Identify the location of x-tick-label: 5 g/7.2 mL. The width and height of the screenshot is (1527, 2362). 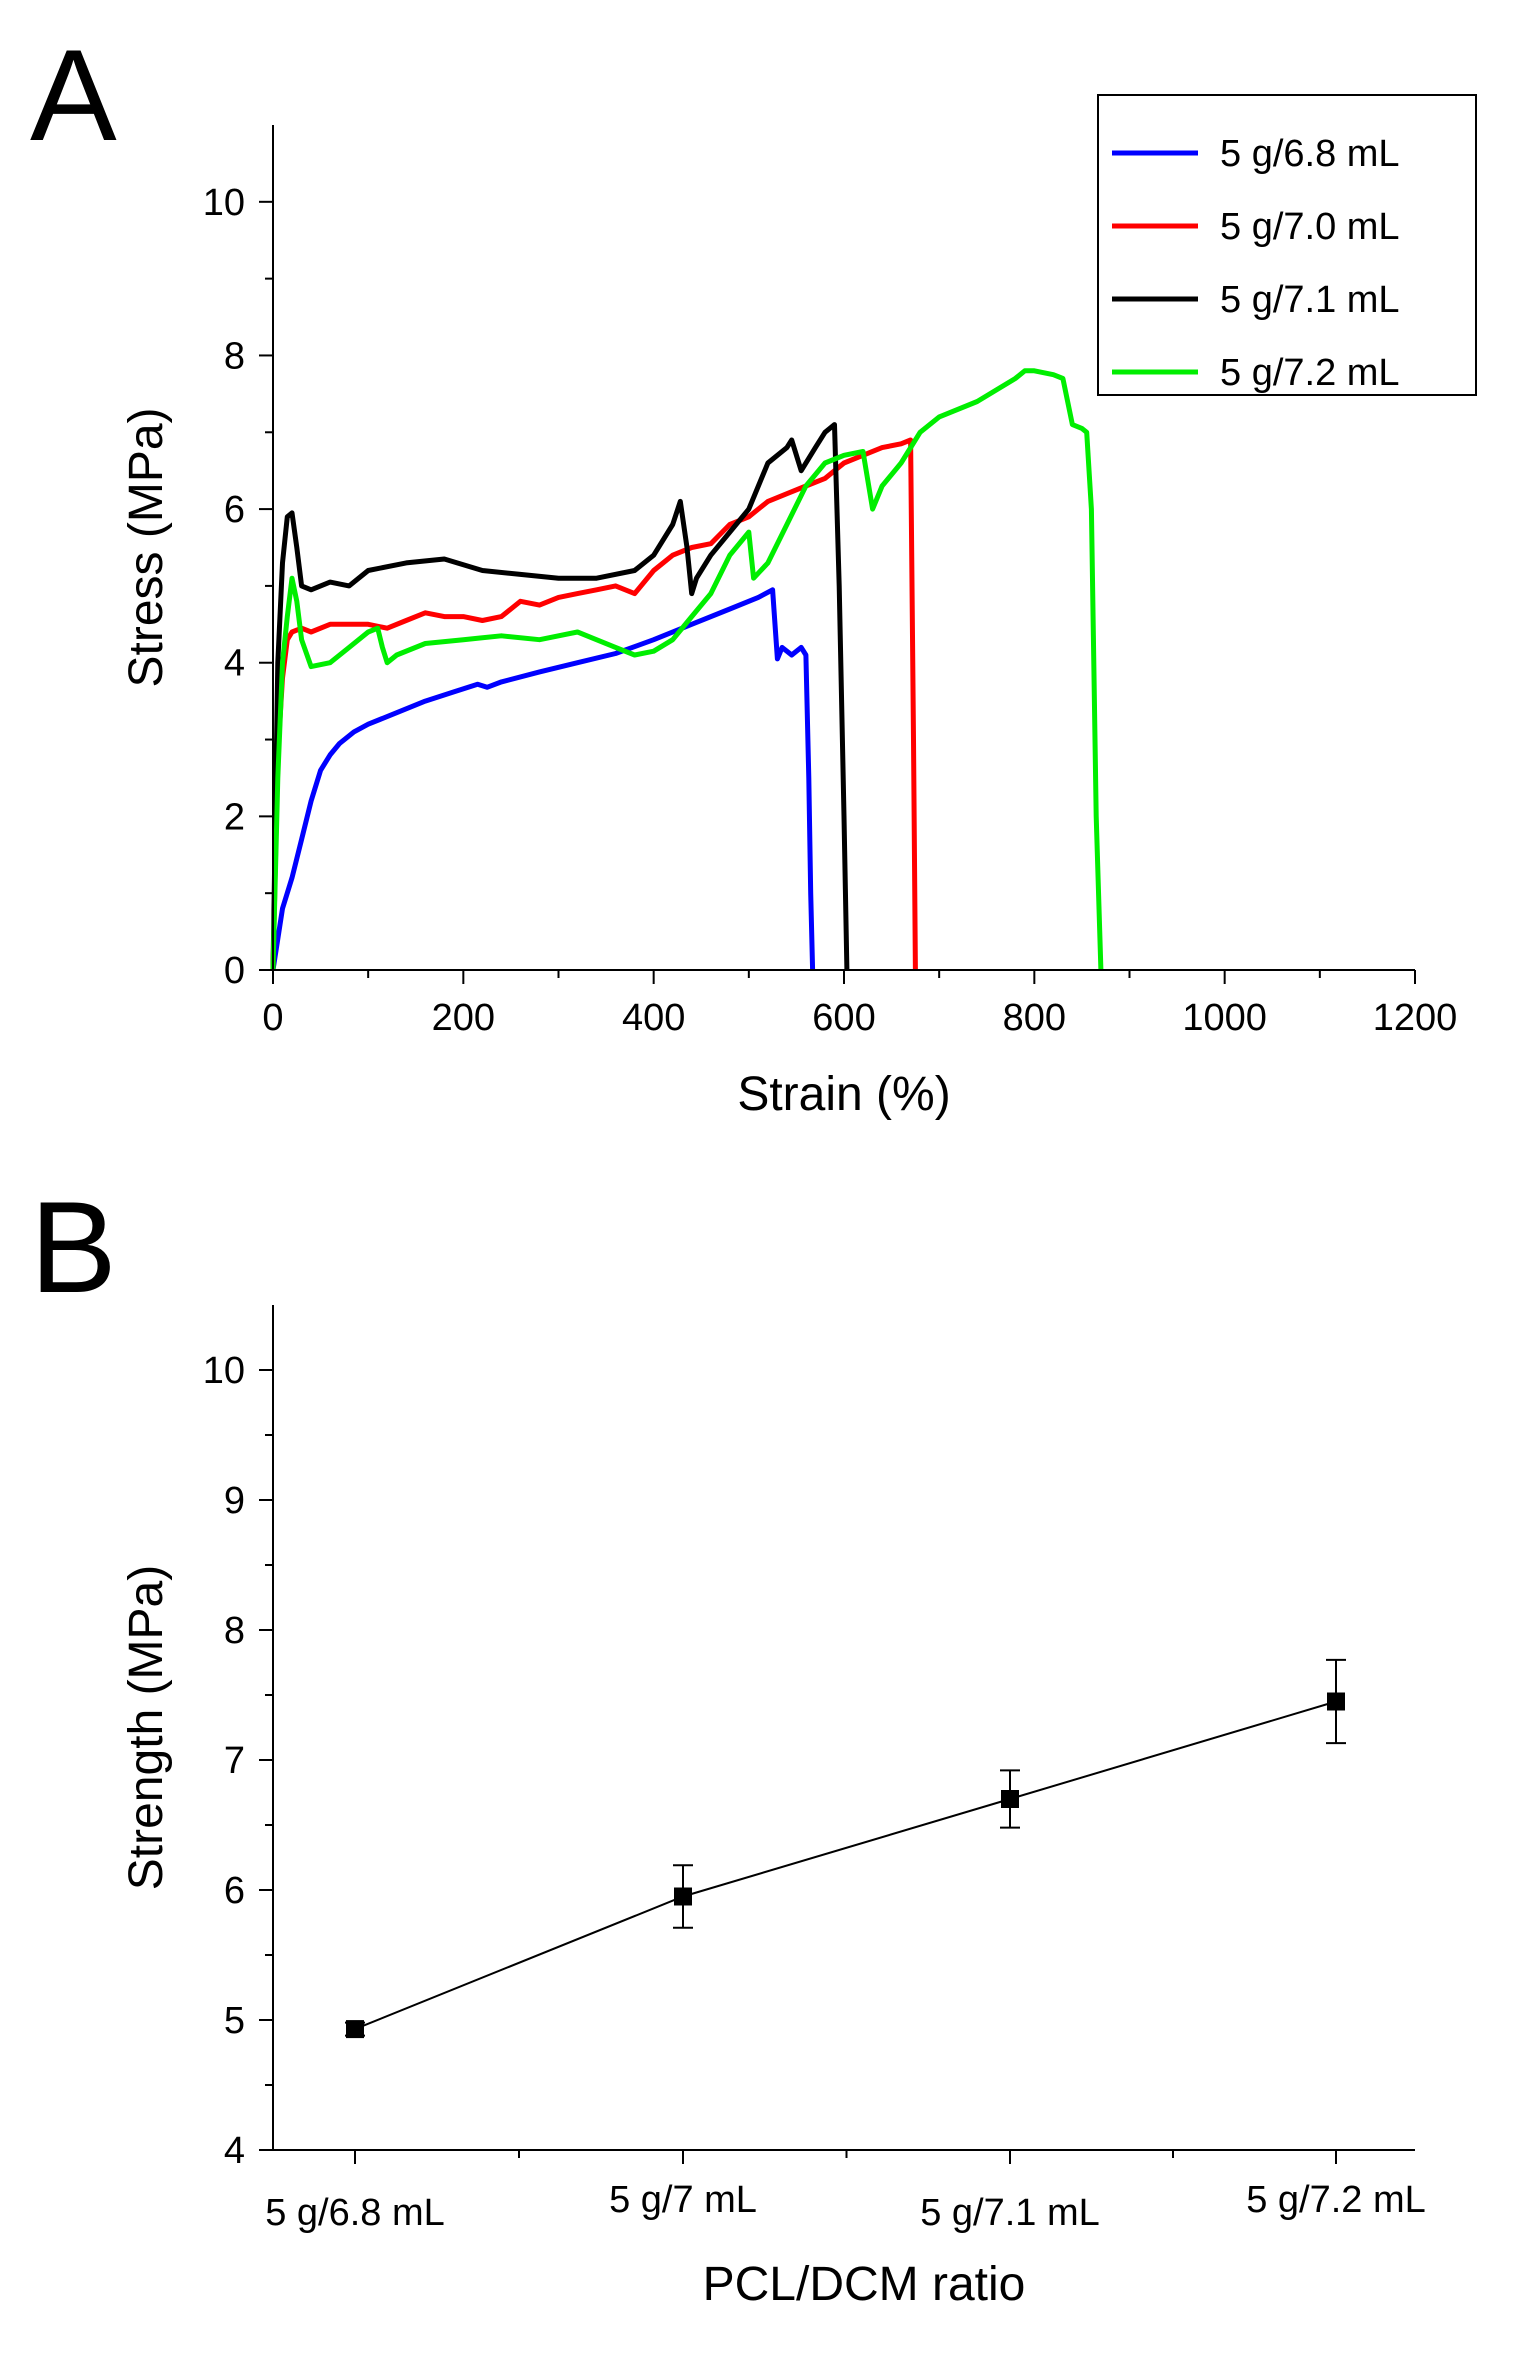
(1336, 2200).